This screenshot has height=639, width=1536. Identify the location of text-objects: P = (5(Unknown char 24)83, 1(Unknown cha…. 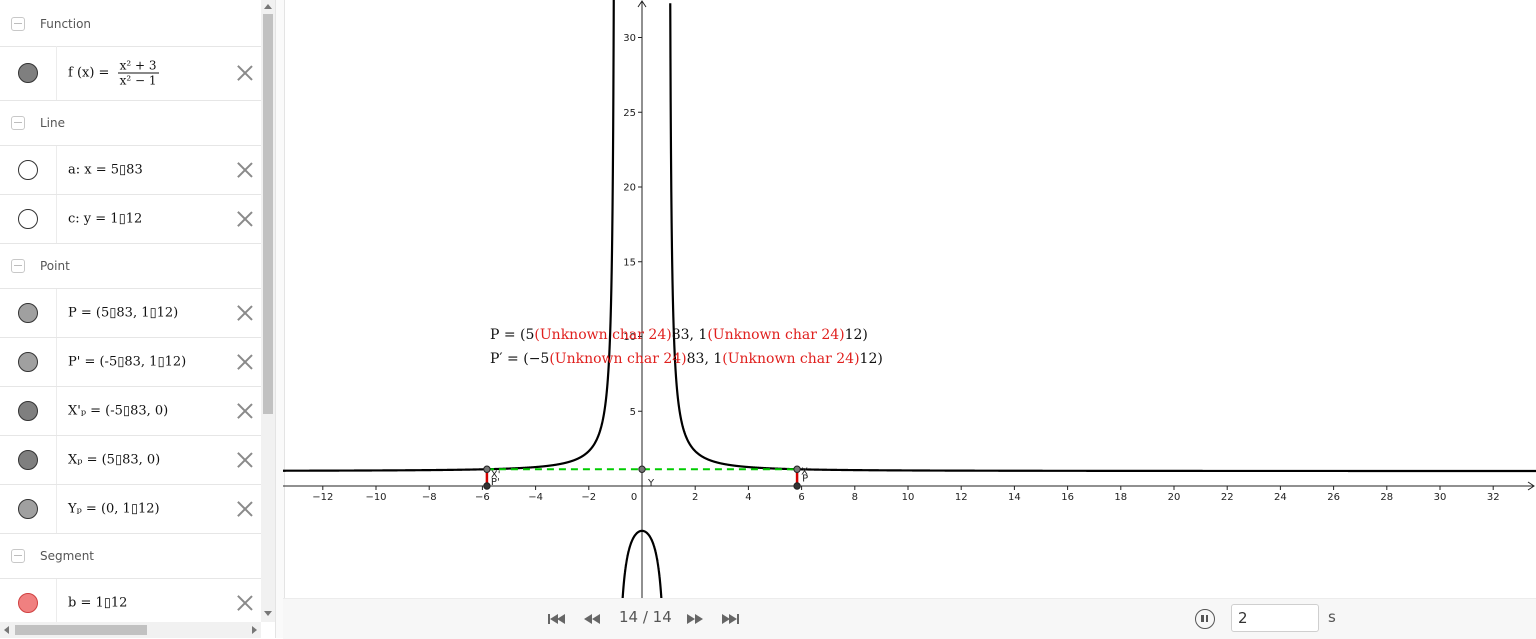
(686, 349).